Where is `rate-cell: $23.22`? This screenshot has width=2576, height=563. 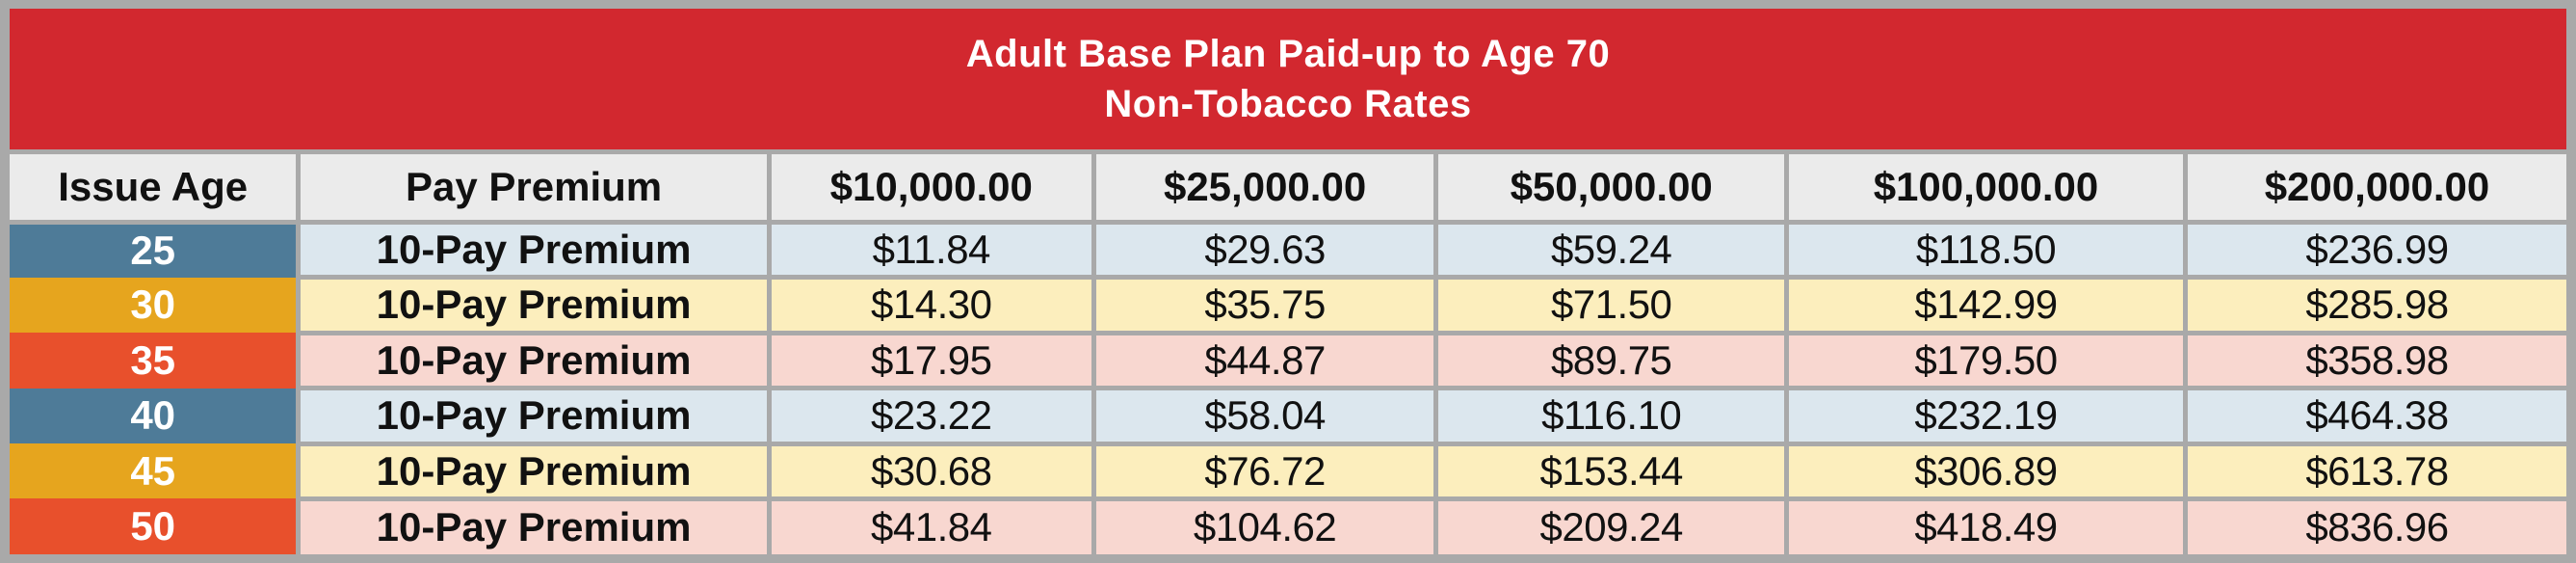
rate-cell: $23.22 is located at coordinates (931, 416).